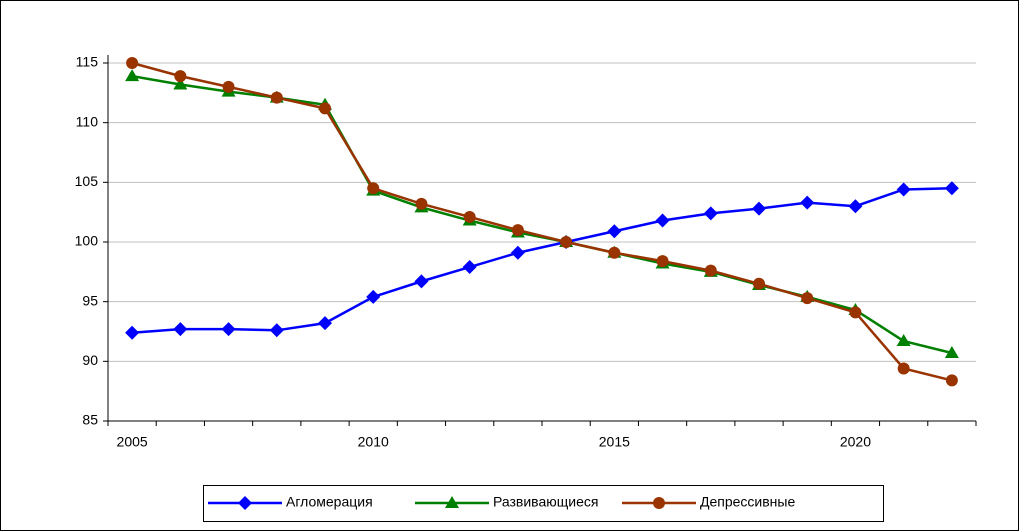 This screenshot has height=531, width=1019. I want to click on y-tick-label: 90, so click(90, 360).